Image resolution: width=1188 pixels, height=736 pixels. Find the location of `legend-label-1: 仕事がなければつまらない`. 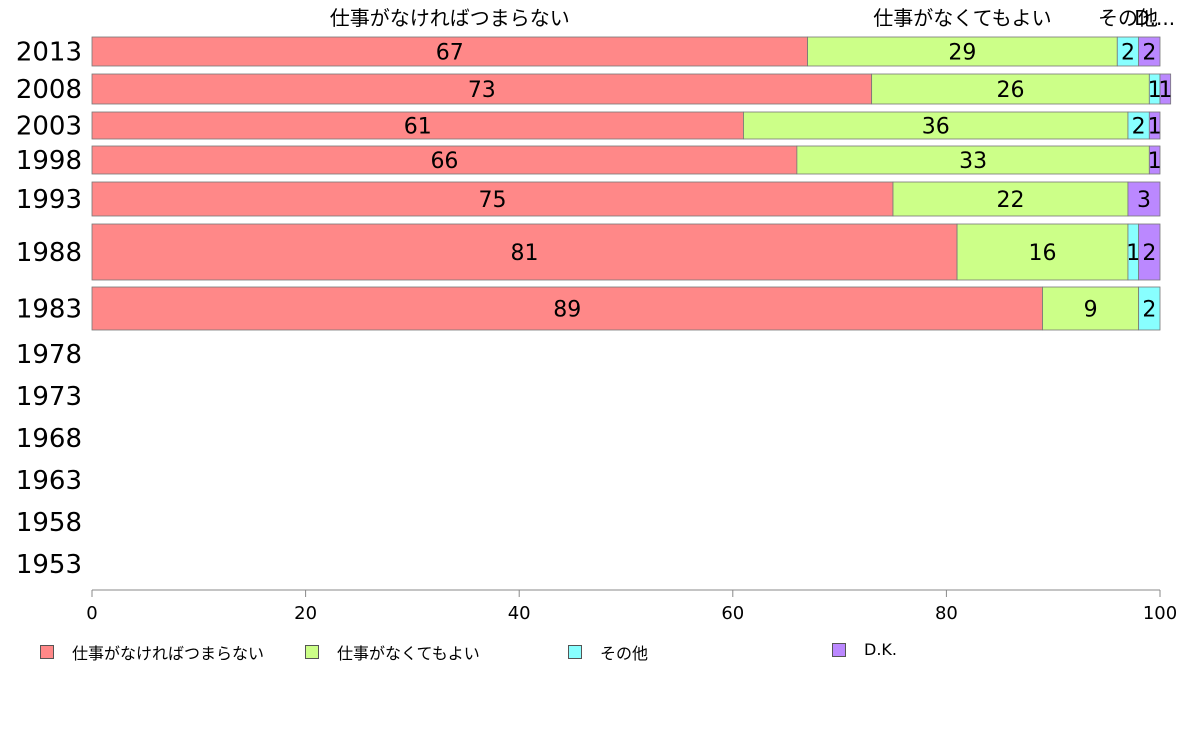

legend-label-1: 仕事がなければつまらない is located at coordinates (168, 653).